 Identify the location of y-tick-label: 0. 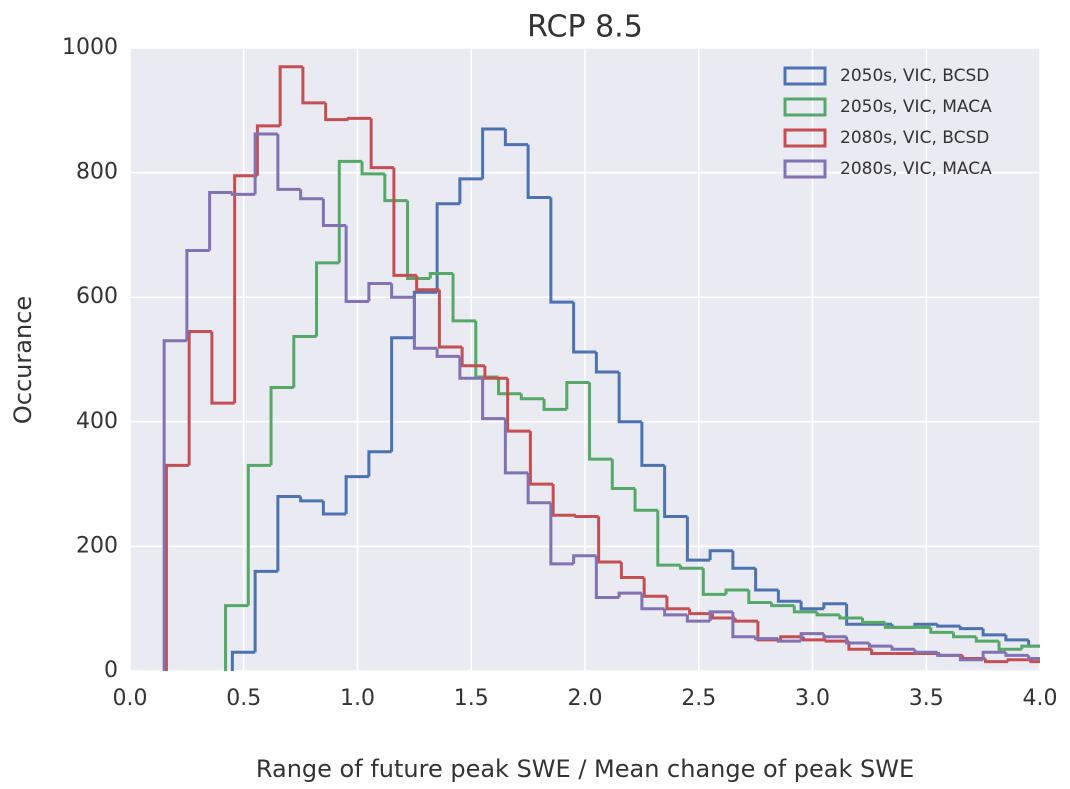
(111, 670).